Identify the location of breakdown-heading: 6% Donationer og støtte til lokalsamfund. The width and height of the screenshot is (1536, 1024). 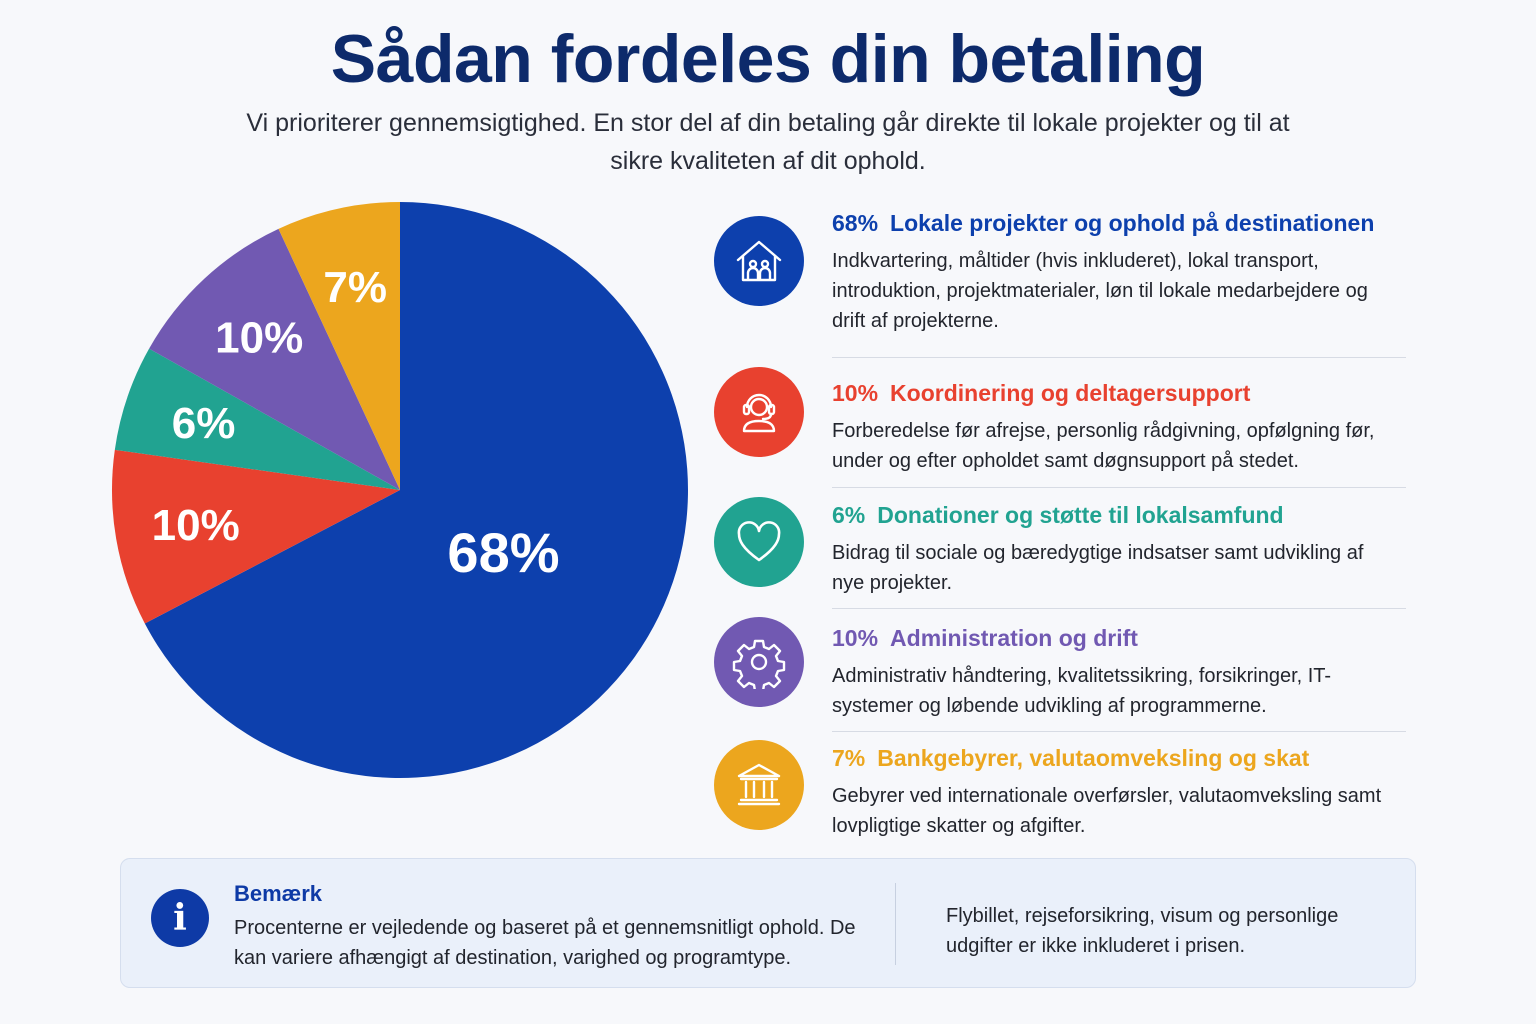
(1058, 515).